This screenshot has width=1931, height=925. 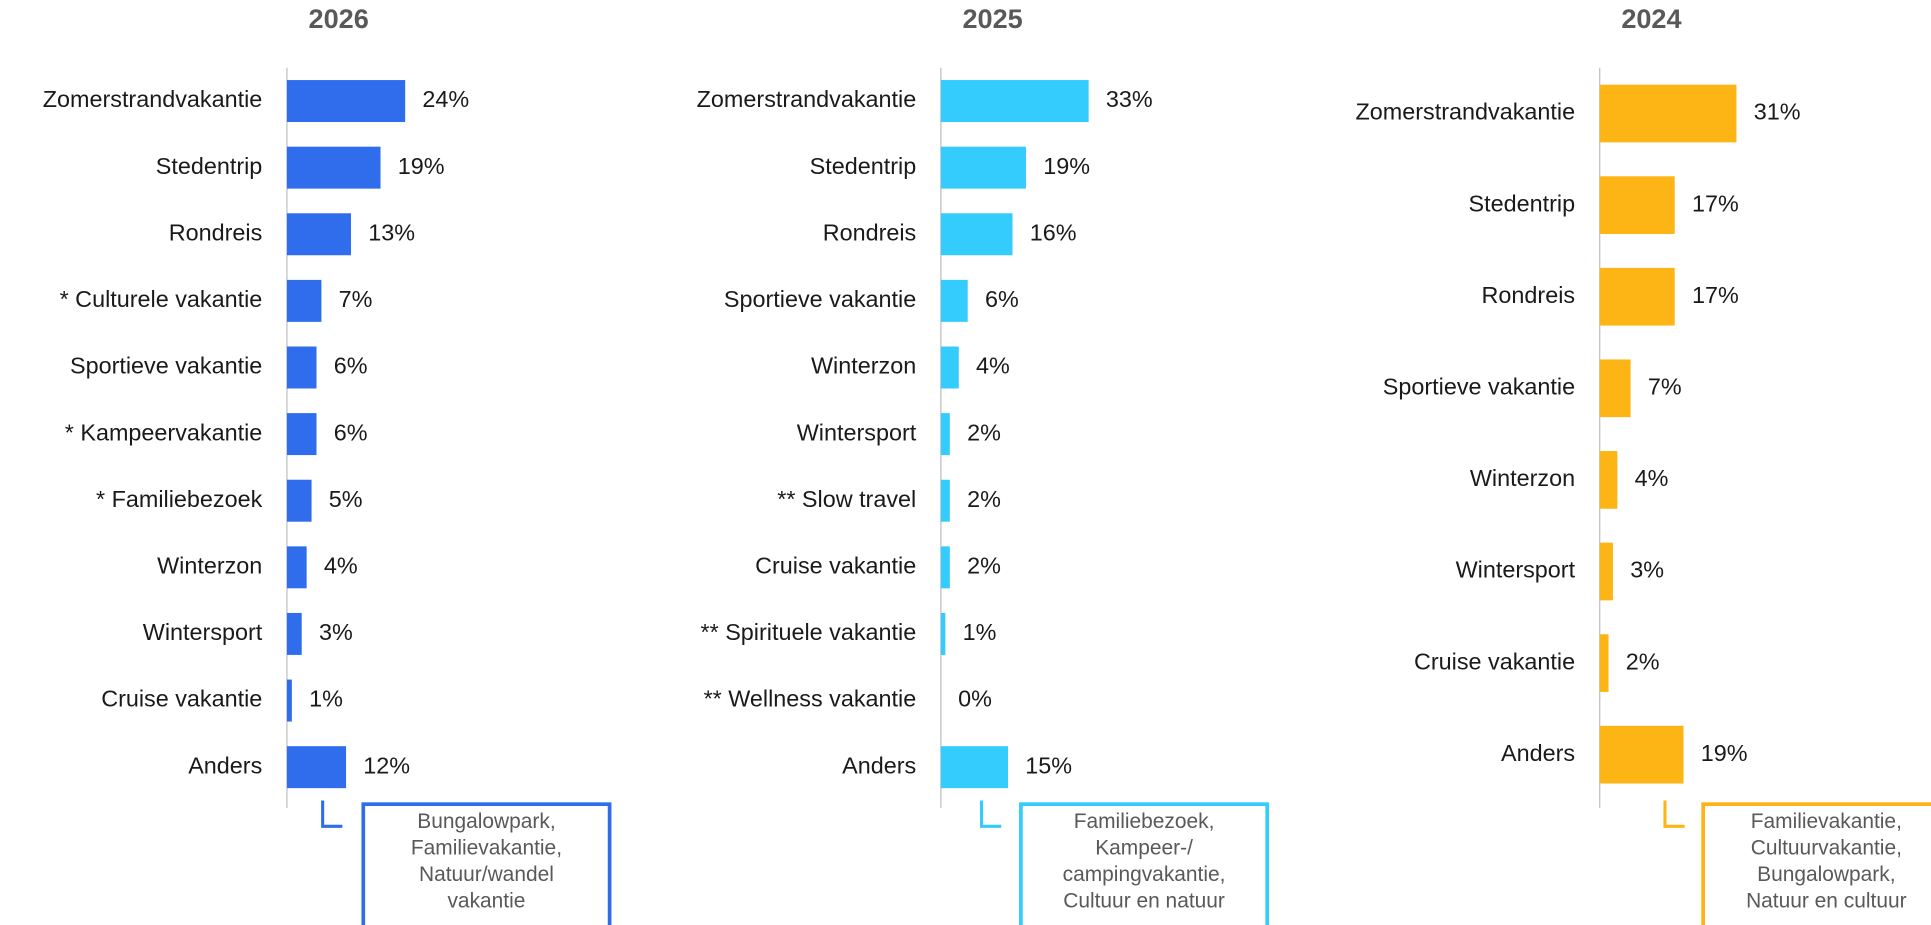 I want to click on chart-title: 2026, so click(x=339, y=18).